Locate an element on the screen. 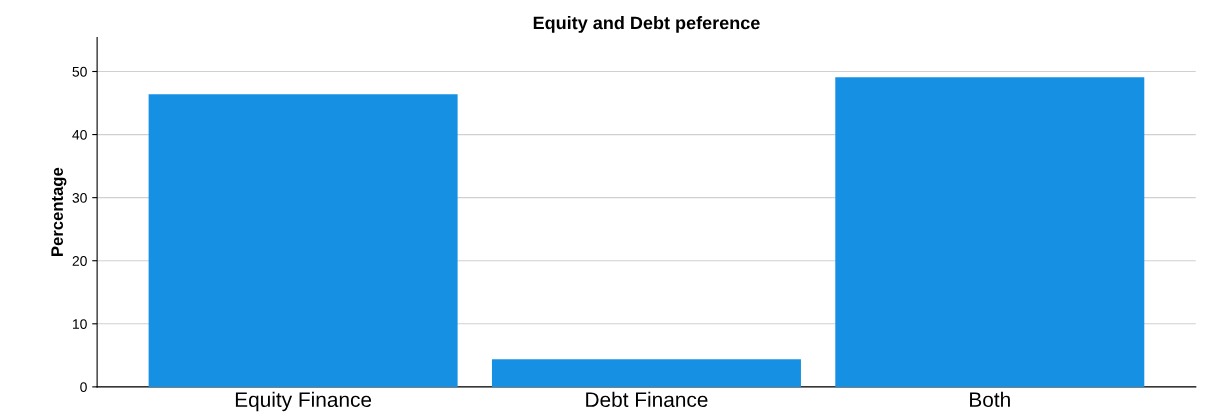 Image resolution: width=1214 pixels, height=416 pixels. bar is located at coordinates (646, 373).